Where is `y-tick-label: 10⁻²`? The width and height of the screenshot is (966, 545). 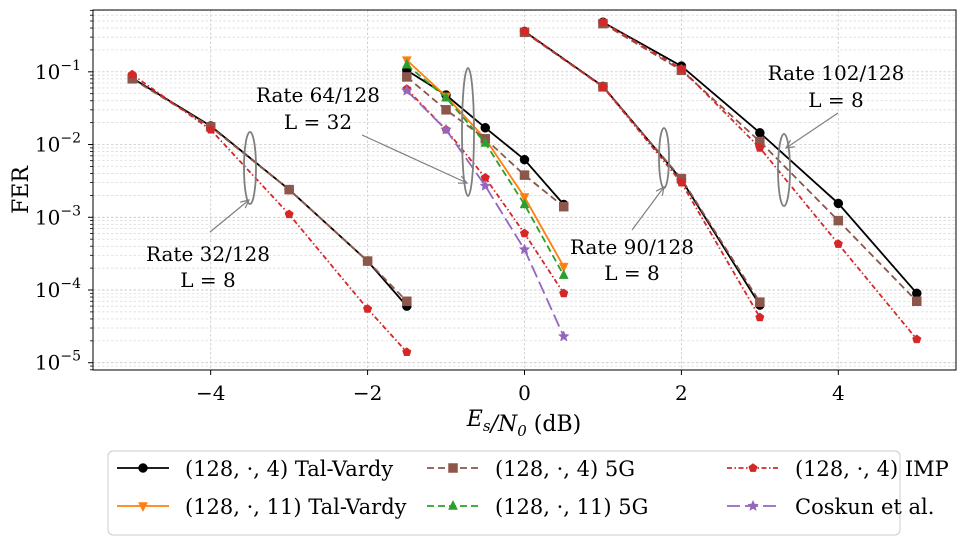 y-tick-label: 10⁻² is located at coordinates (58, 144).